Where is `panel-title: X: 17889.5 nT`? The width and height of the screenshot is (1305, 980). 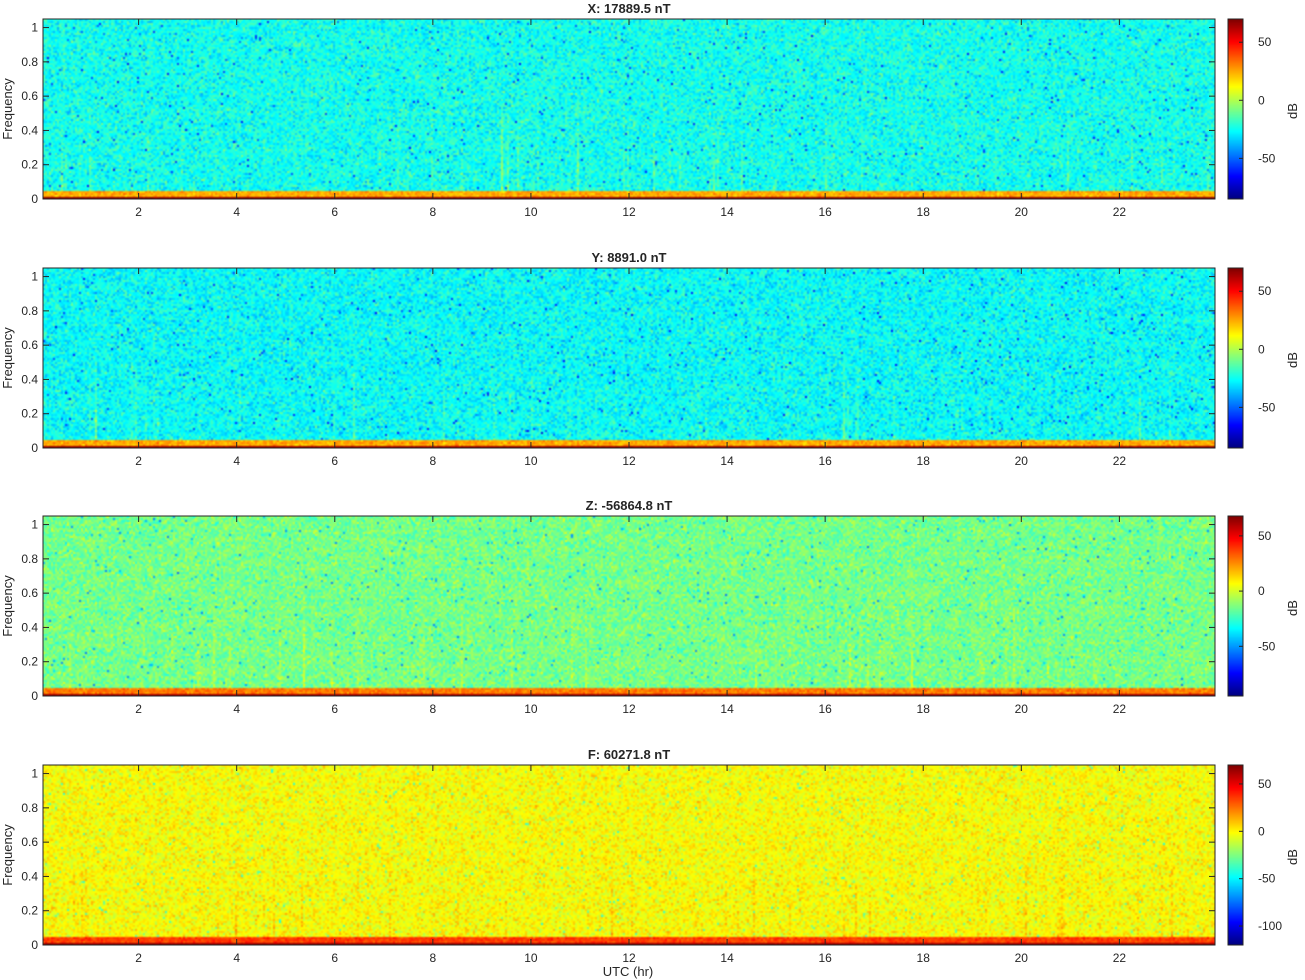 panel-title: X: 17889.5 nT is located at coordinates (628, 8).